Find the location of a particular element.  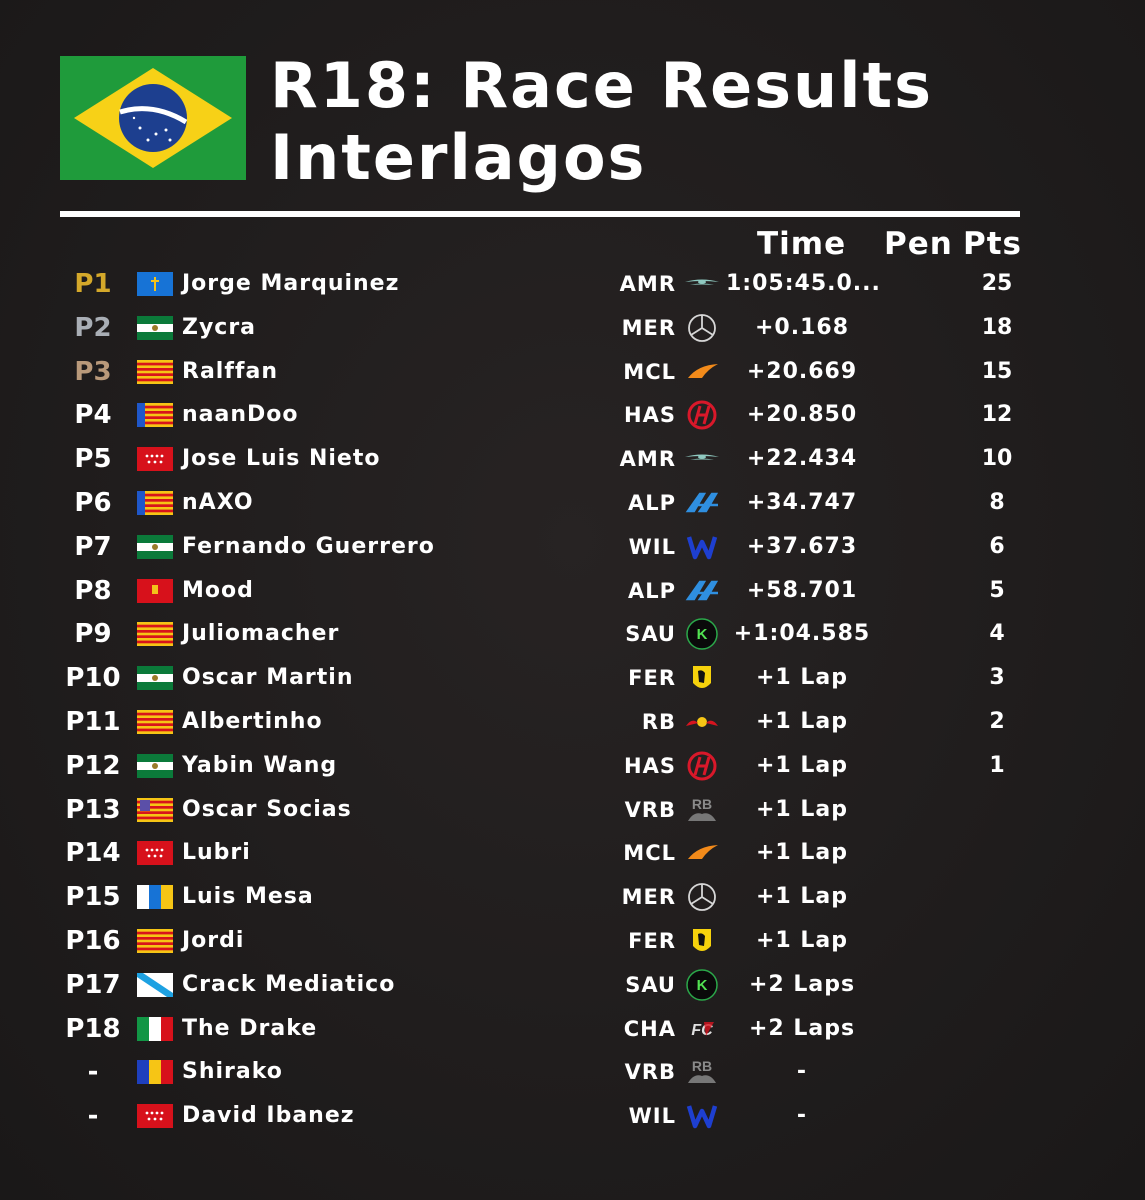

williams-logo-icon is located at coordinates (702, 1116).